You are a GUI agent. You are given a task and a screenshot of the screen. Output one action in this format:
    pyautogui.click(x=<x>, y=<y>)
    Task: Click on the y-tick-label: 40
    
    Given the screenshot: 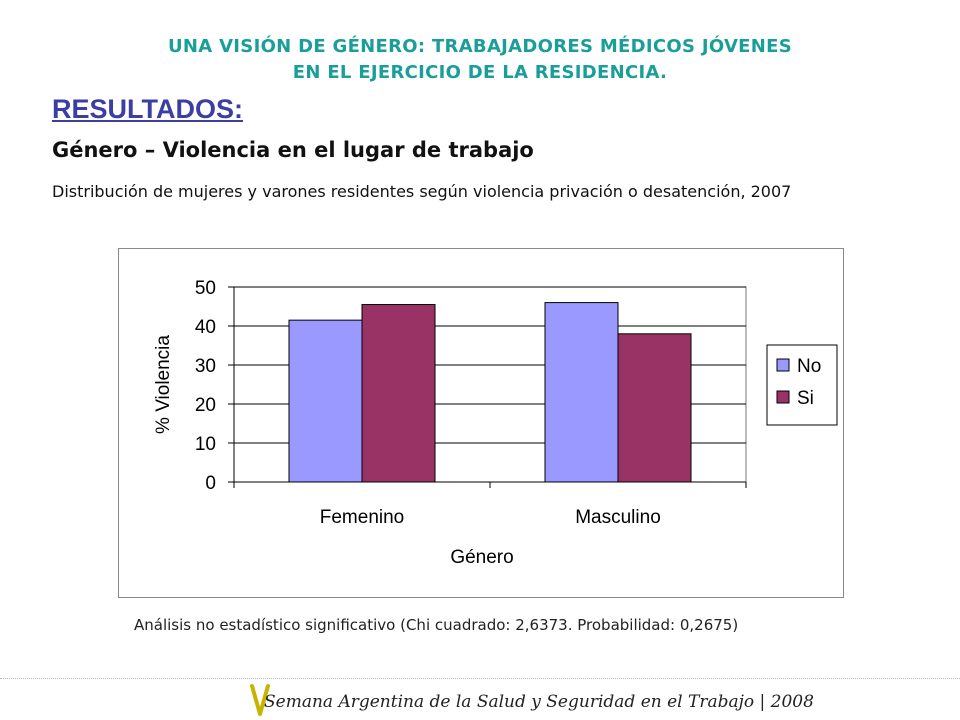 What is the action you would take?
    pyautogui.click(x=205, y=327)
    